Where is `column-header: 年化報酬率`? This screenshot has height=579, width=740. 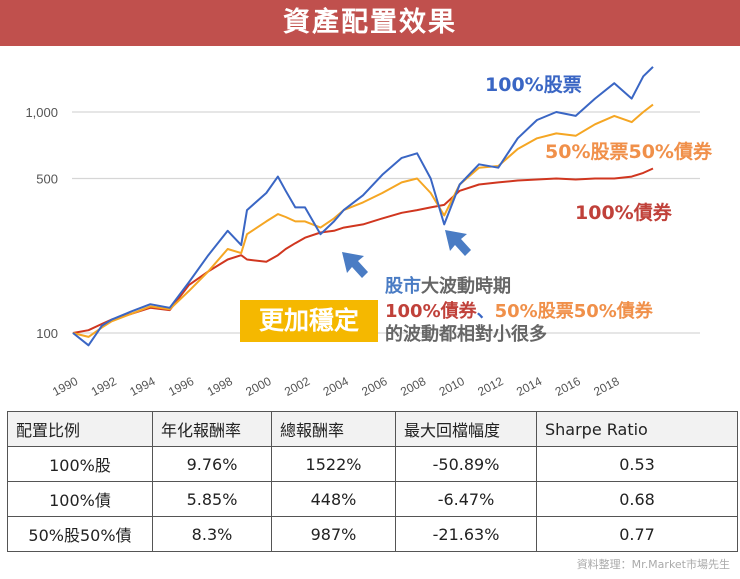 column-header: 年化報酬率 is located at coordinates (212, 429).